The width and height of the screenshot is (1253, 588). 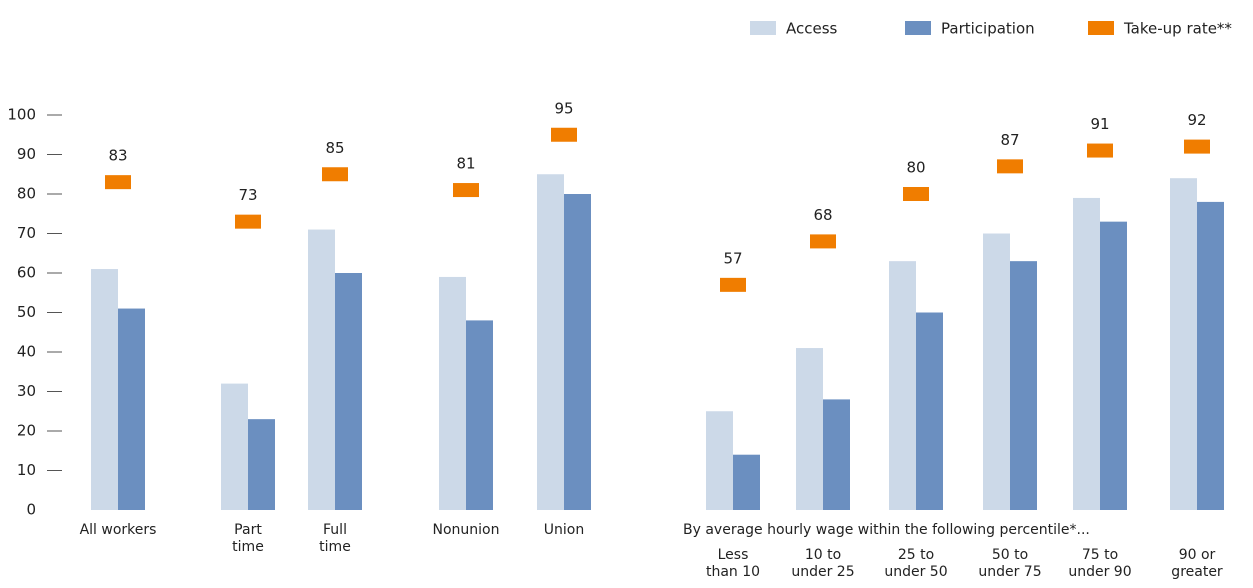 What do you see at coordinates (248, 538) in the screenshot?
I see `x-tick-label: Part time` at bounding box center [248, 538].